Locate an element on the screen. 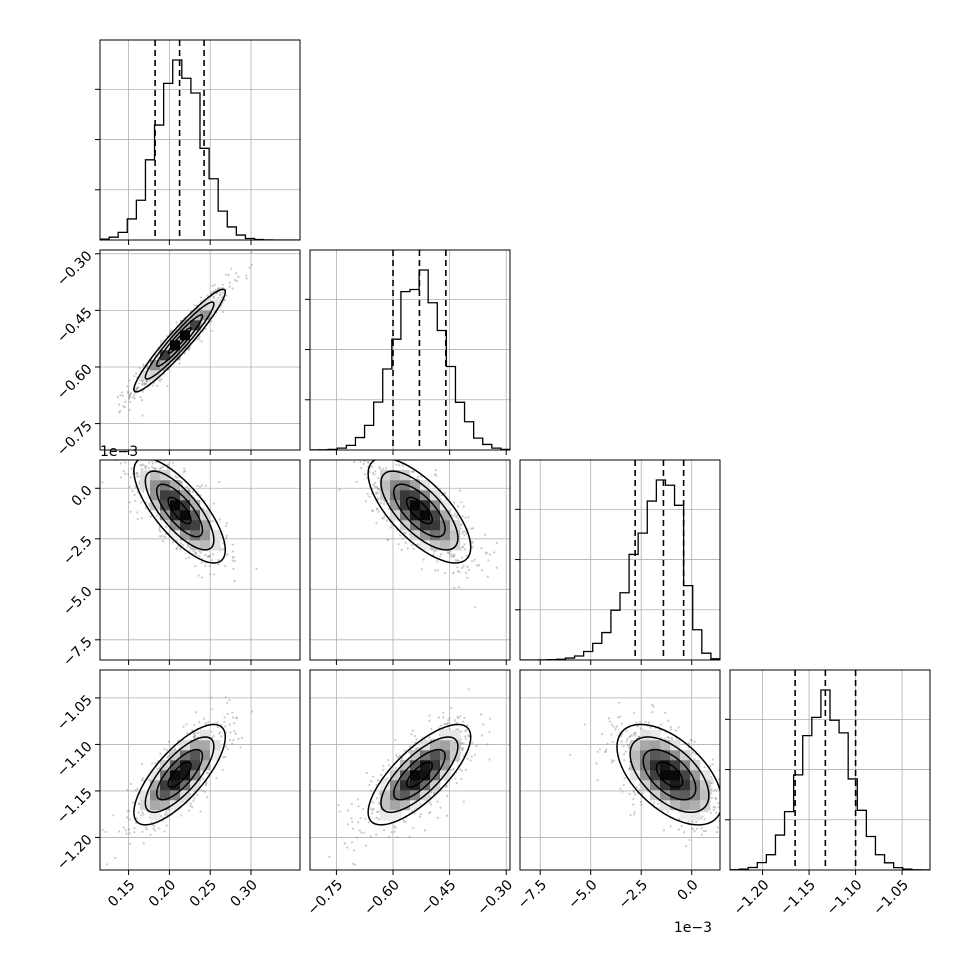 This screenshot has height=970, width=970. y-tick-label: −1.05 is located at coordinates (75, 713).